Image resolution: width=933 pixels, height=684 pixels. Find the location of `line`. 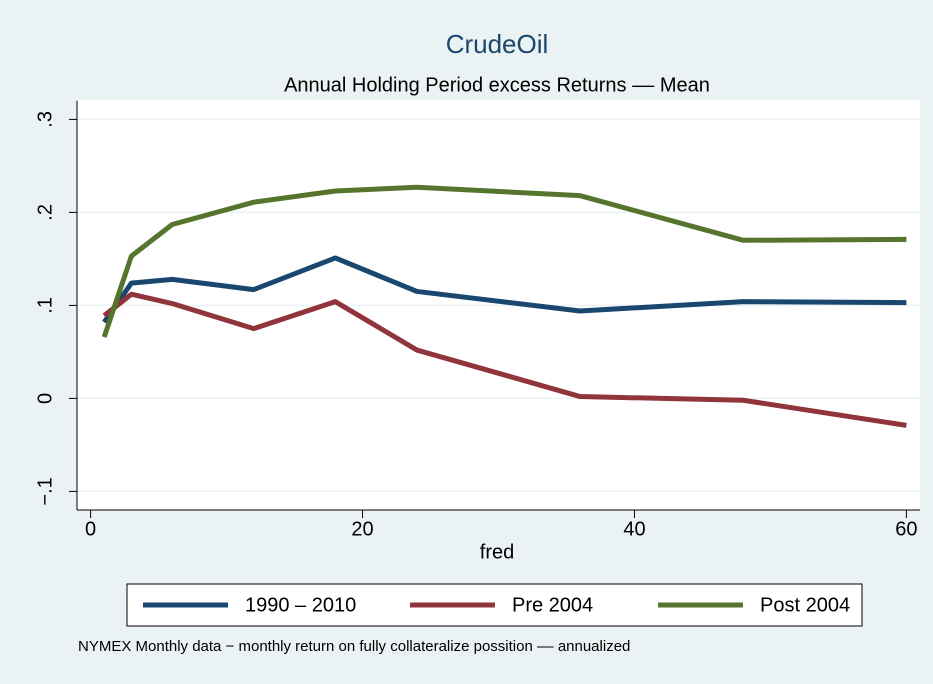

line is located at coordinates (504, 289).